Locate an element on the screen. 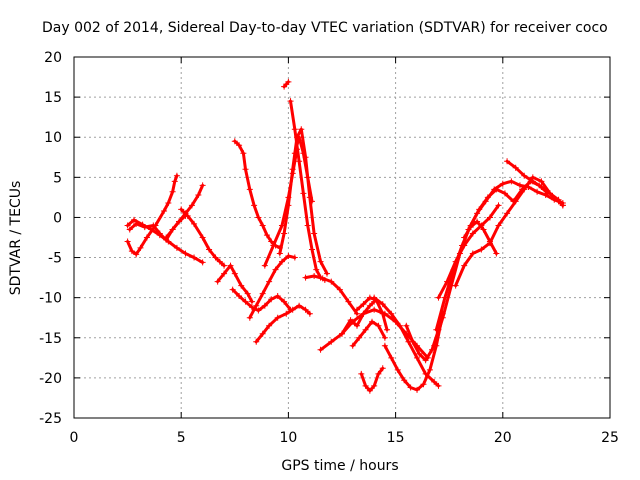 The width and height of the screenshot is (640, 480). x-tick-label: 10 is located at coordinates (288, 438).